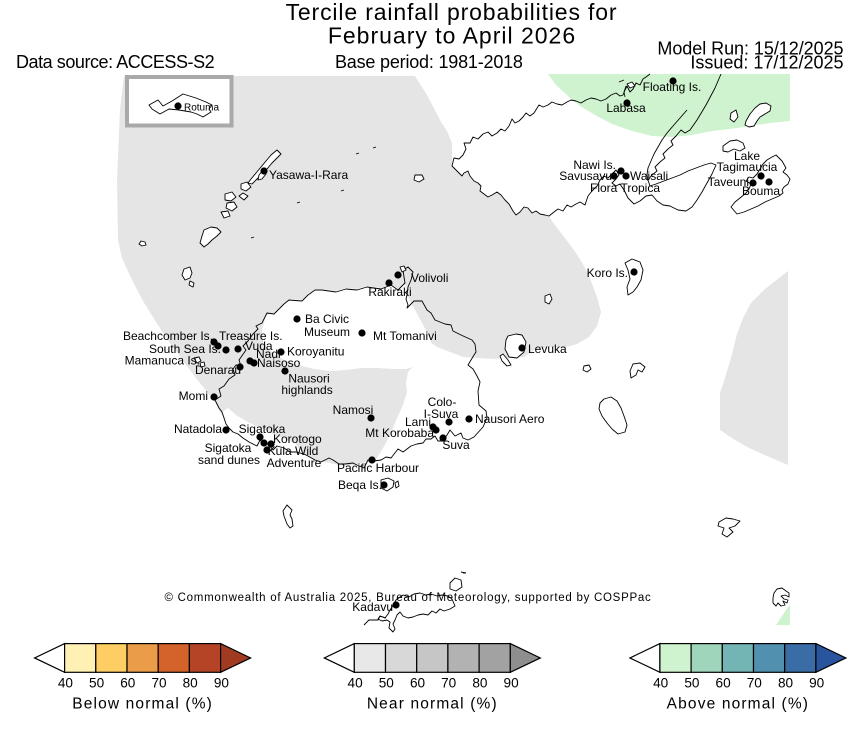 The width and height of the screenshot is (862, 736). I want to click on svg-text: Natadola, so click(198, 429).